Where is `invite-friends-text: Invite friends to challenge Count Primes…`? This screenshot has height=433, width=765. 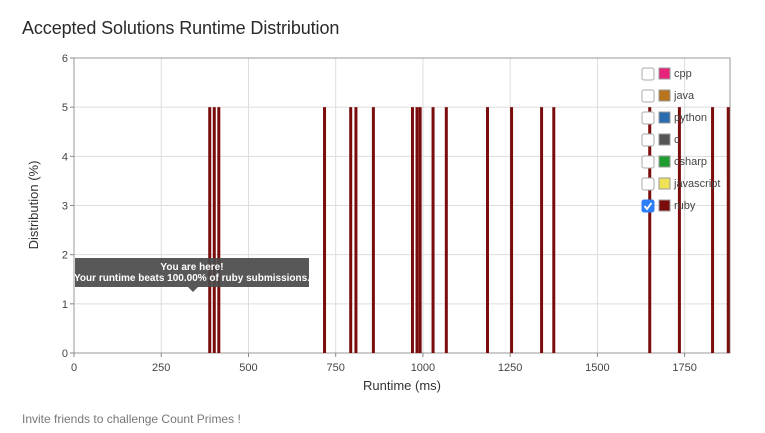
invite-friends-text: Invite friends to challenge Count Primes… is located at coordinates (131, 419).